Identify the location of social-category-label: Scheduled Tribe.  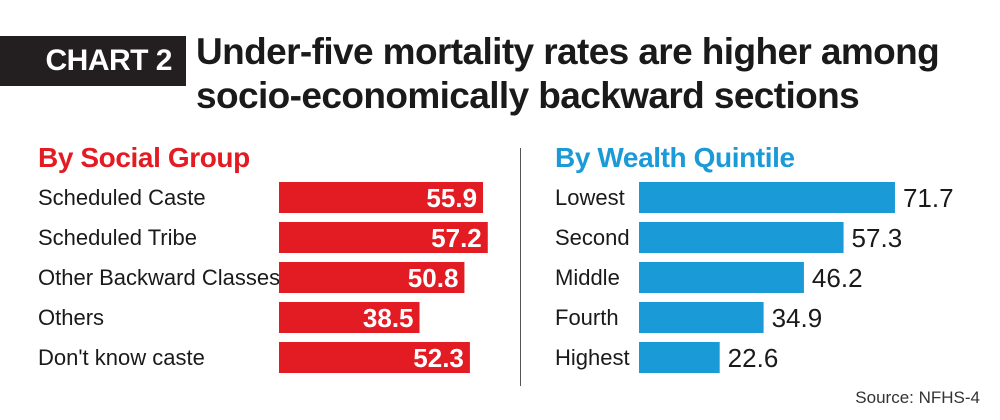
(117, 237).